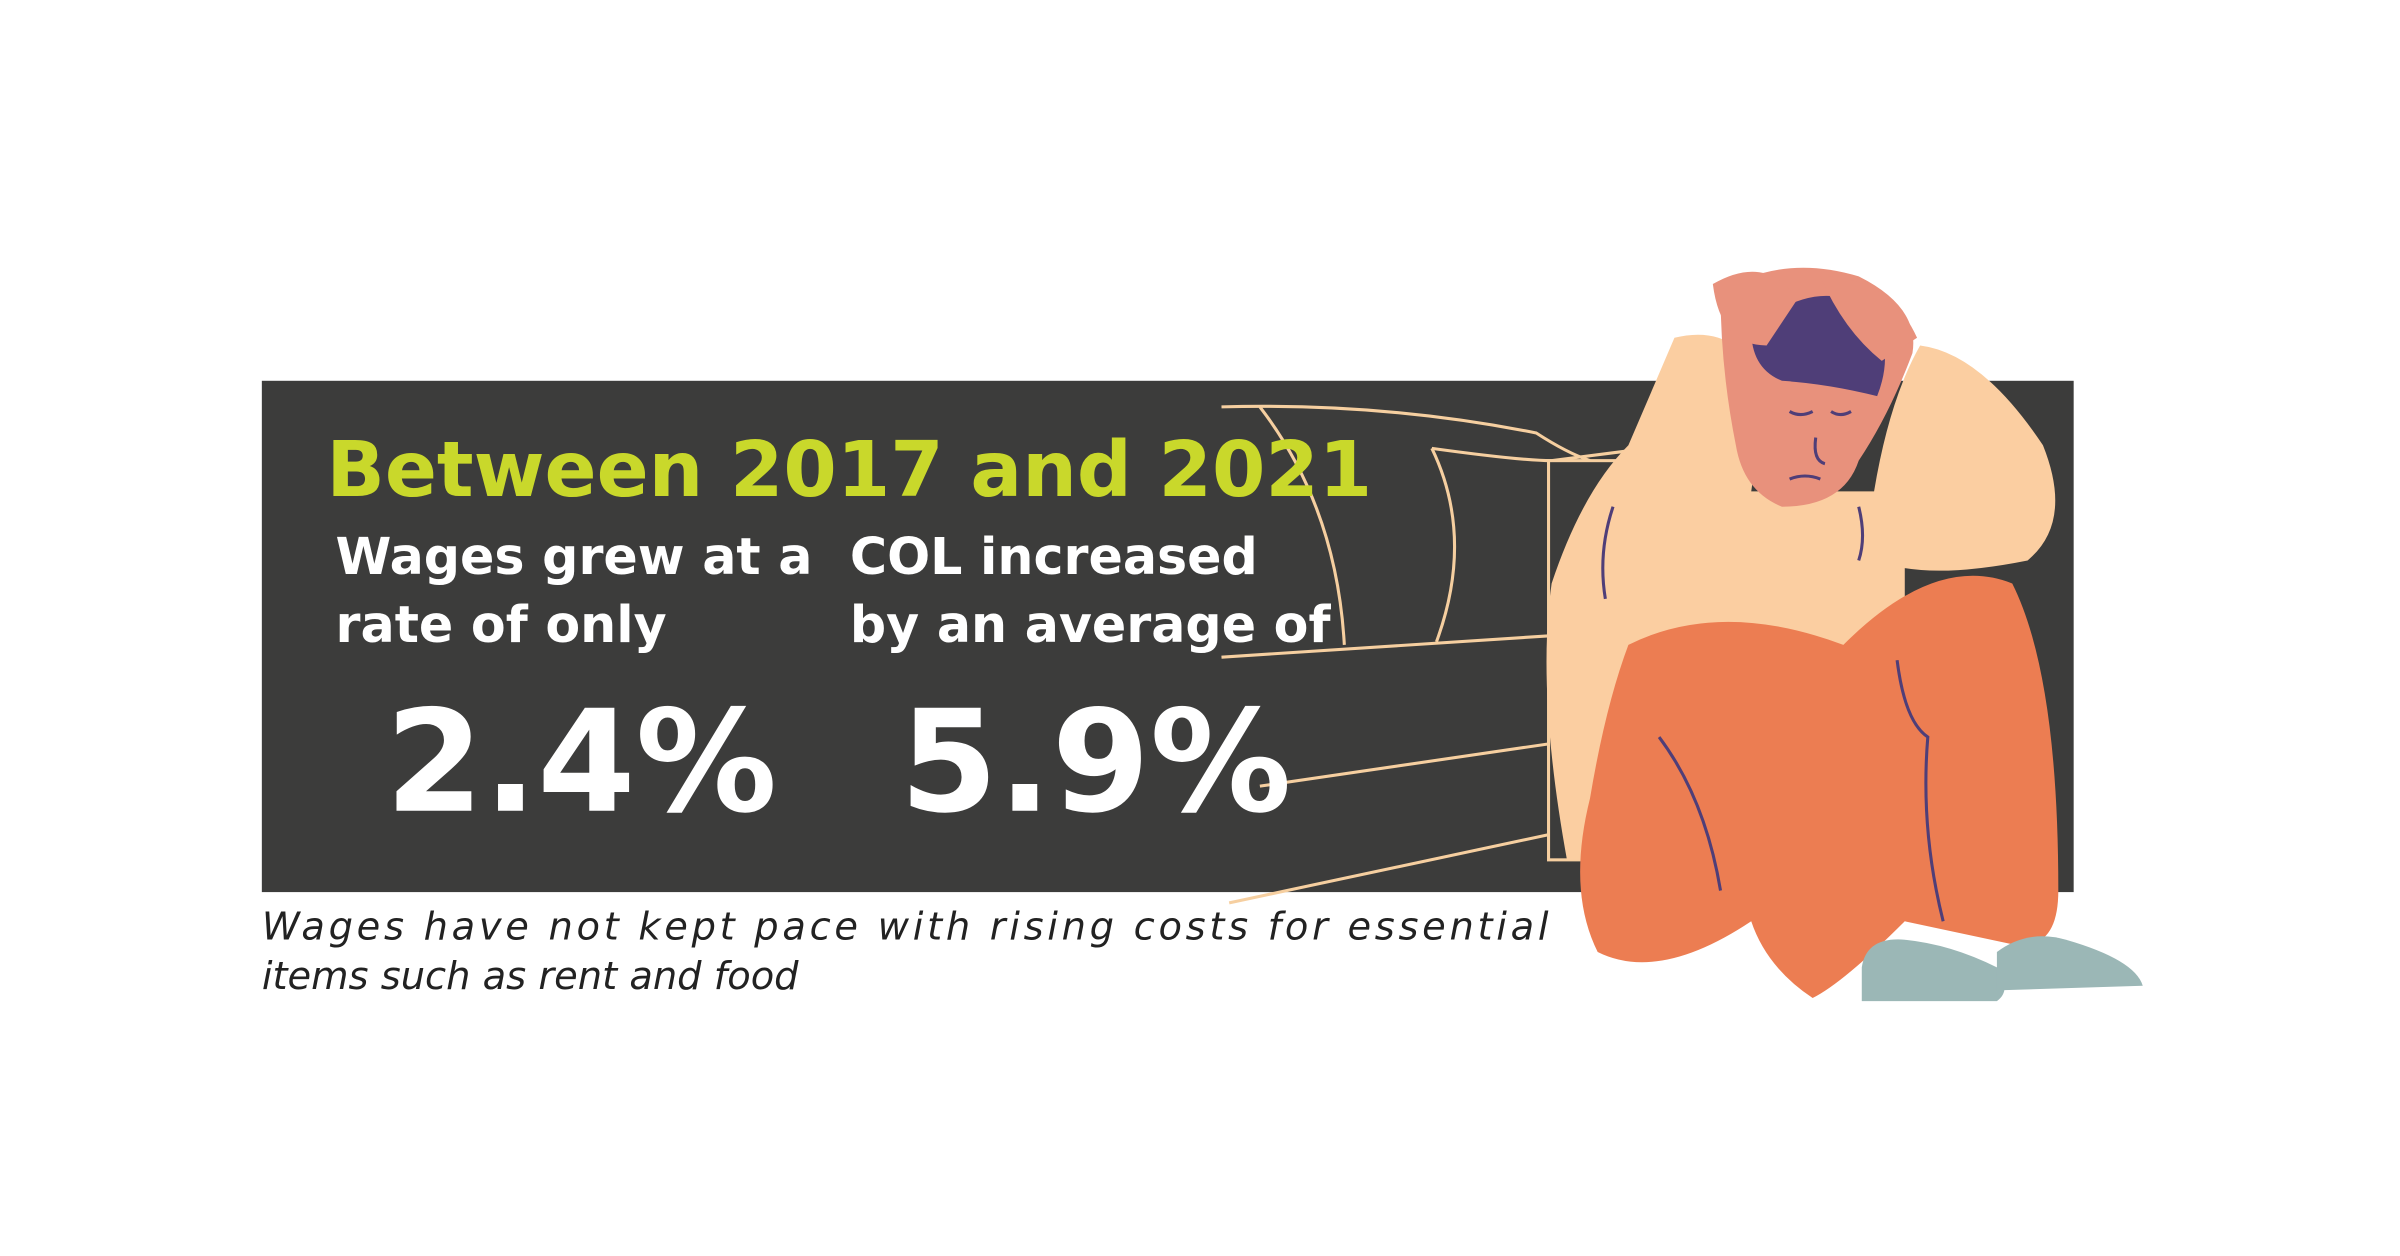 Image resolution: width=2400 pixels, height=1256 pixels. I want to click on stat-label: by an average of, so click(1091, 624).